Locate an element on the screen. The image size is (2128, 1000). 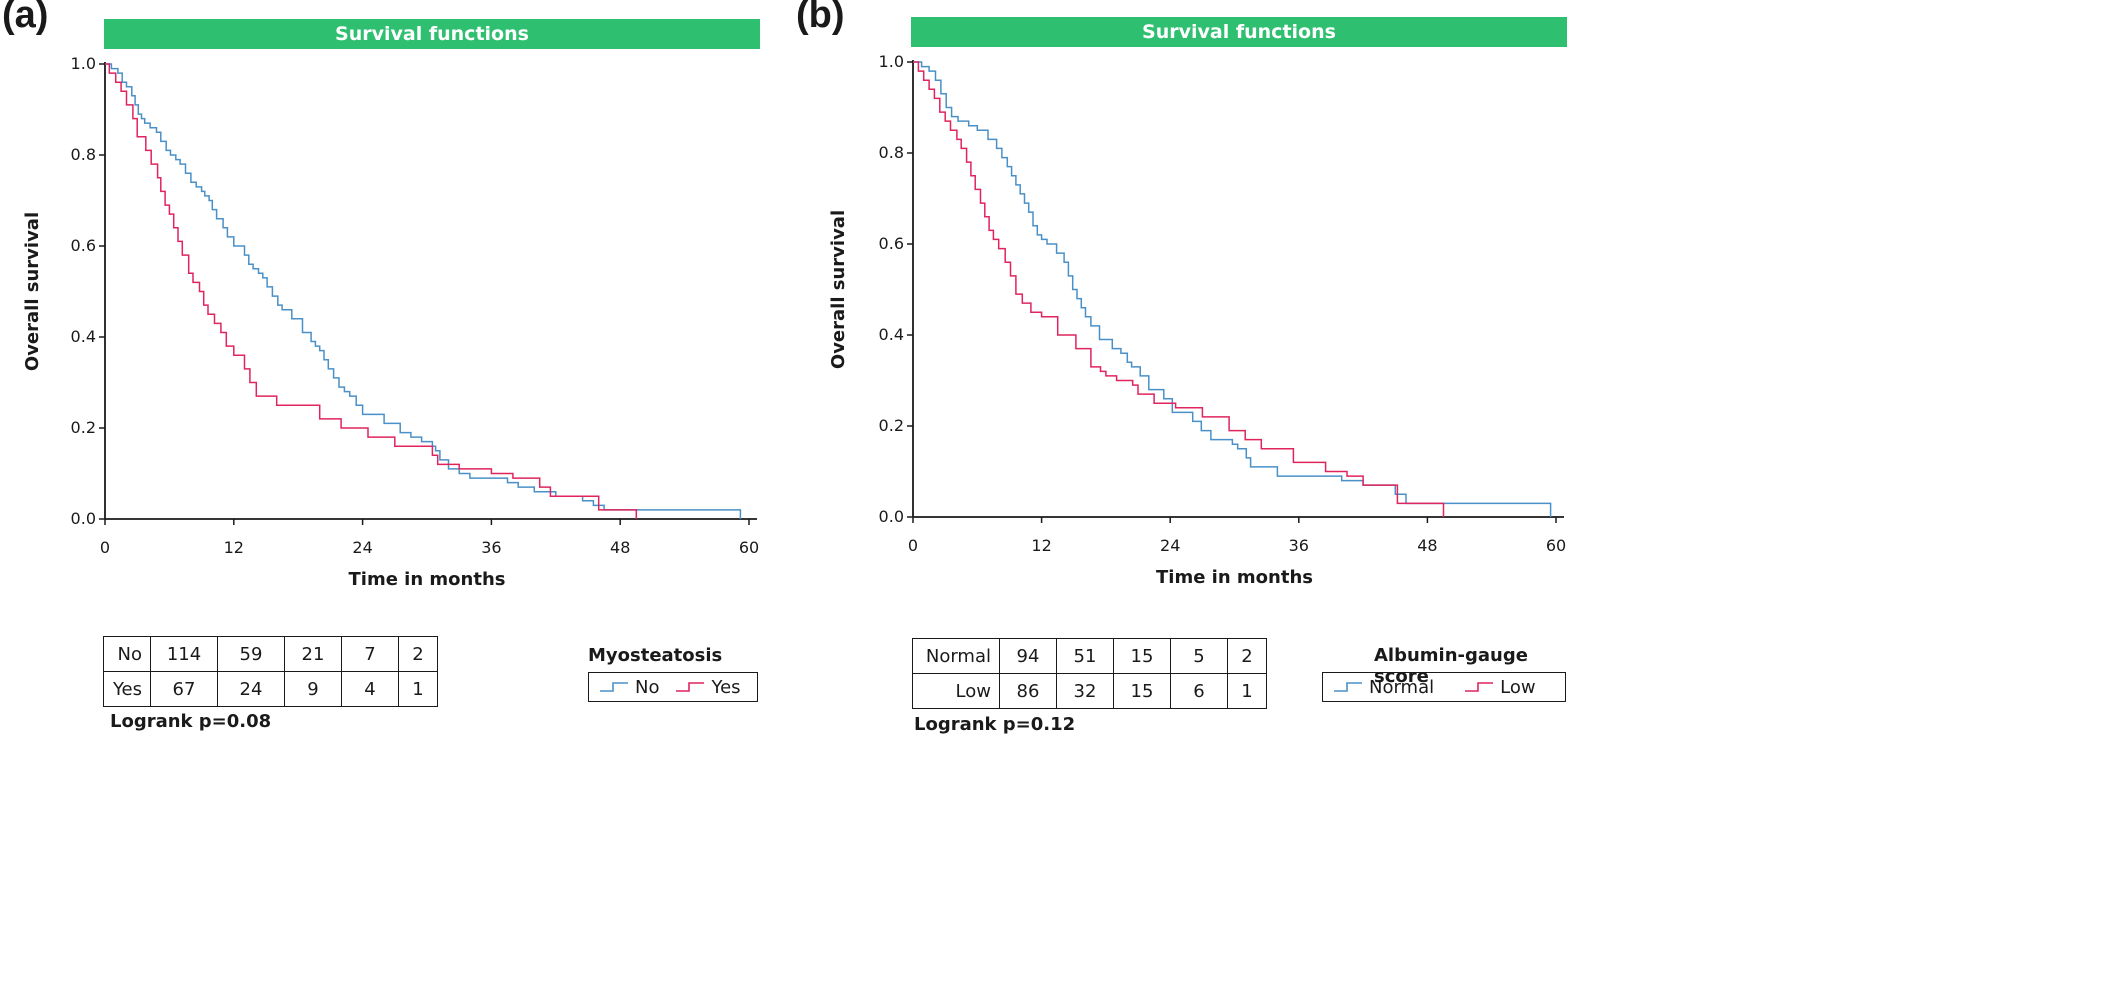
legend-entry-normal: Normal is located at coordinates (1383, 687).